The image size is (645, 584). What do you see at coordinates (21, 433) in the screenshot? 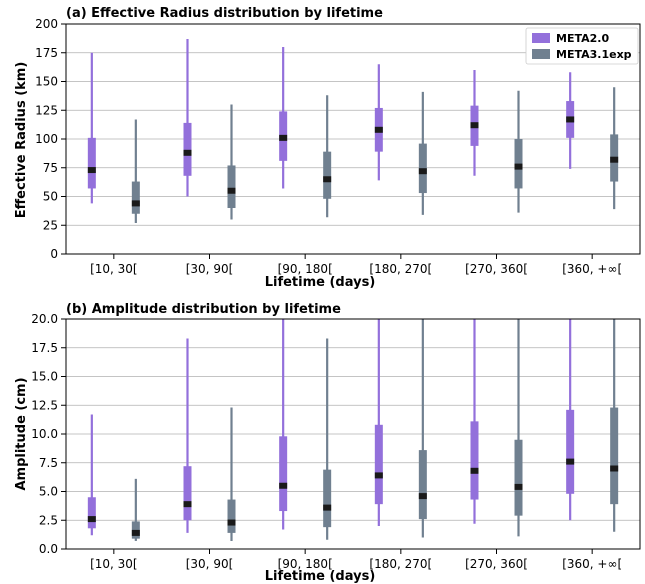
I see `panel-b-ylabel: Amplitude (cm)` at bounding box center [21, 433].